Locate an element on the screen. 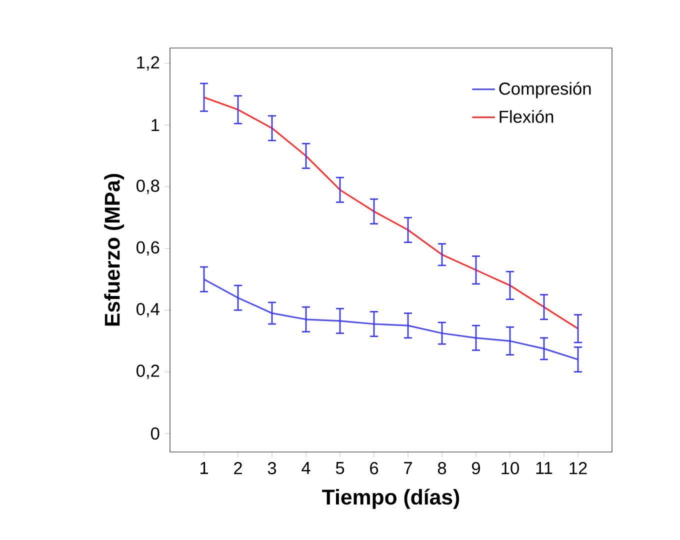 Image resolution: width=680 pixels, height=540 pixels. x-tick-label: 8 is located at coordinates (442, 468).